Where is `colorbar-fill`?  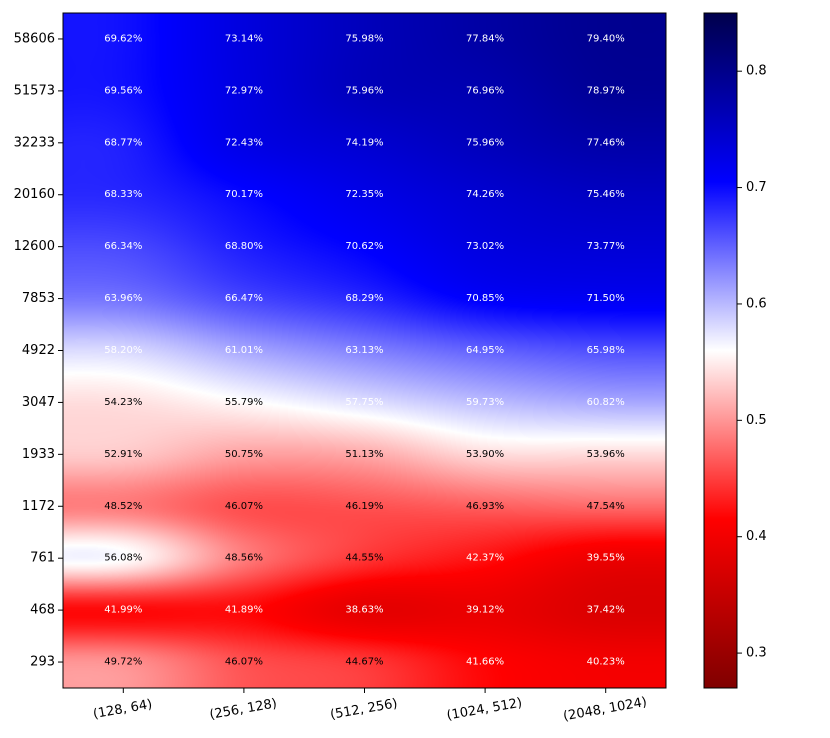 colorbar-fill is located at coordinates (720, 350).